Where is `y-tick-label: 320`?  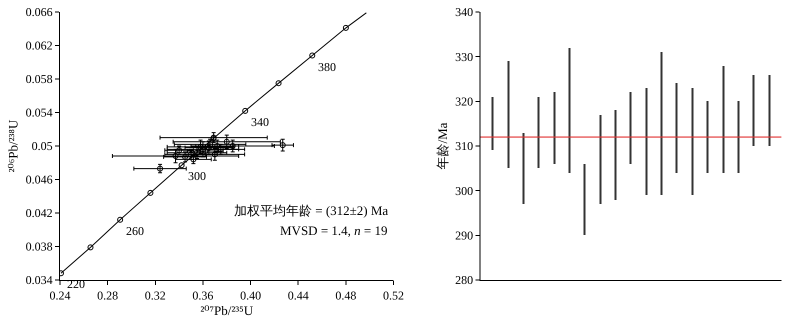
y-tick-label: 320 is located at coordinates (464, 101).